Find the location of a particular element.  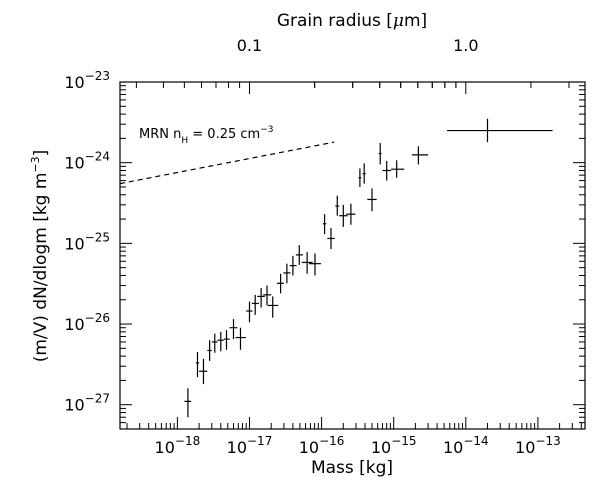

mrn-annotation: MRN nH = 0.25 cm−3 is located at coordinates (206, 135).